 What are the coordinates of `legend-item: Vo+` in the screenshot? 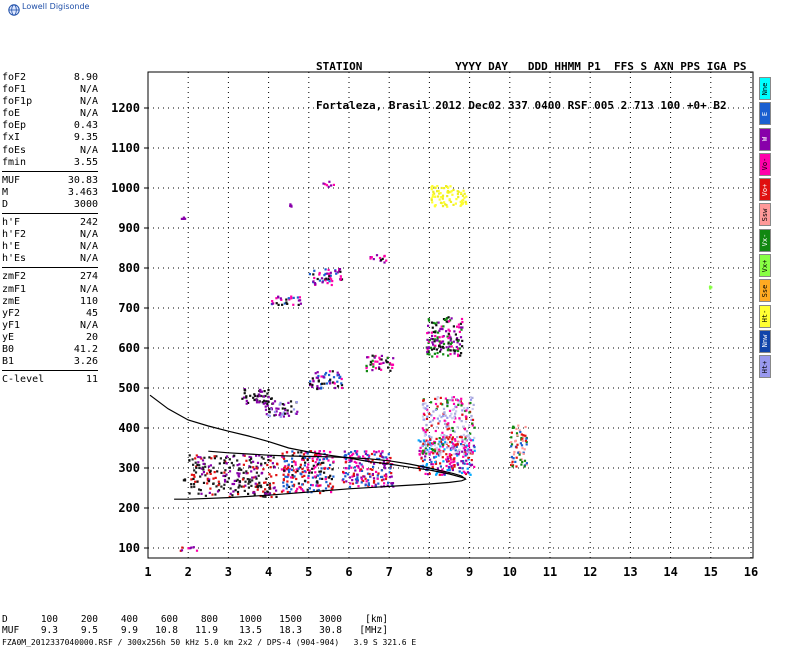 It's located at (765, 190).